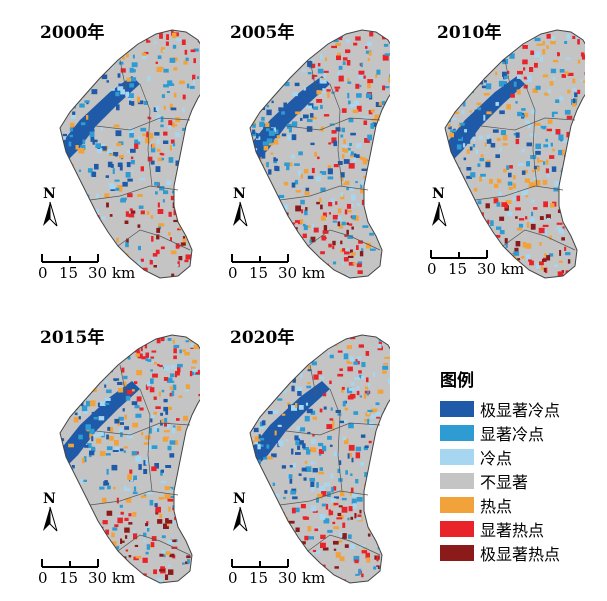  What do you see at coordinates (72, 338) in the screenshot?
I see `panel-year-label: 2015年` at bounding box center [72, 338].